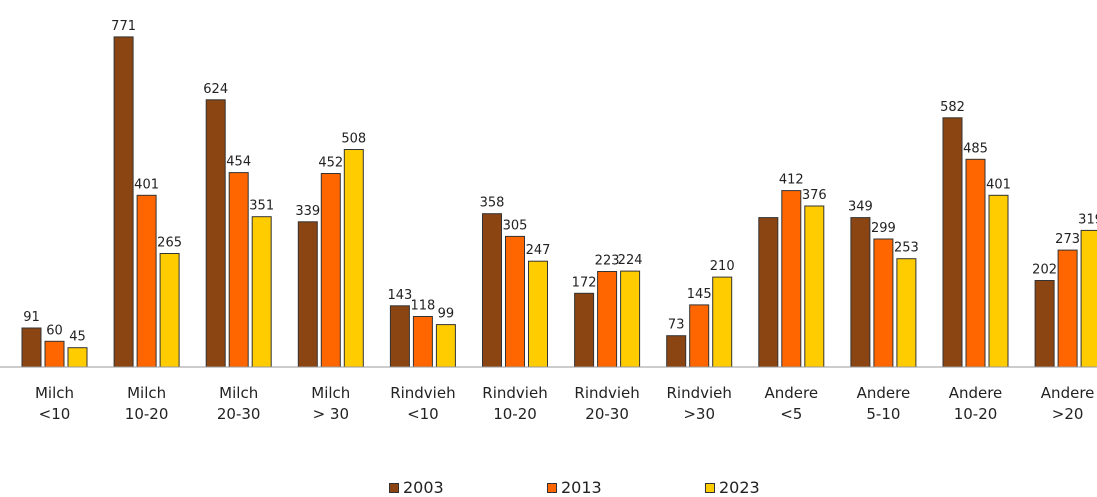  I want to click on value-label-2023-4: 99, so click(446, 314).